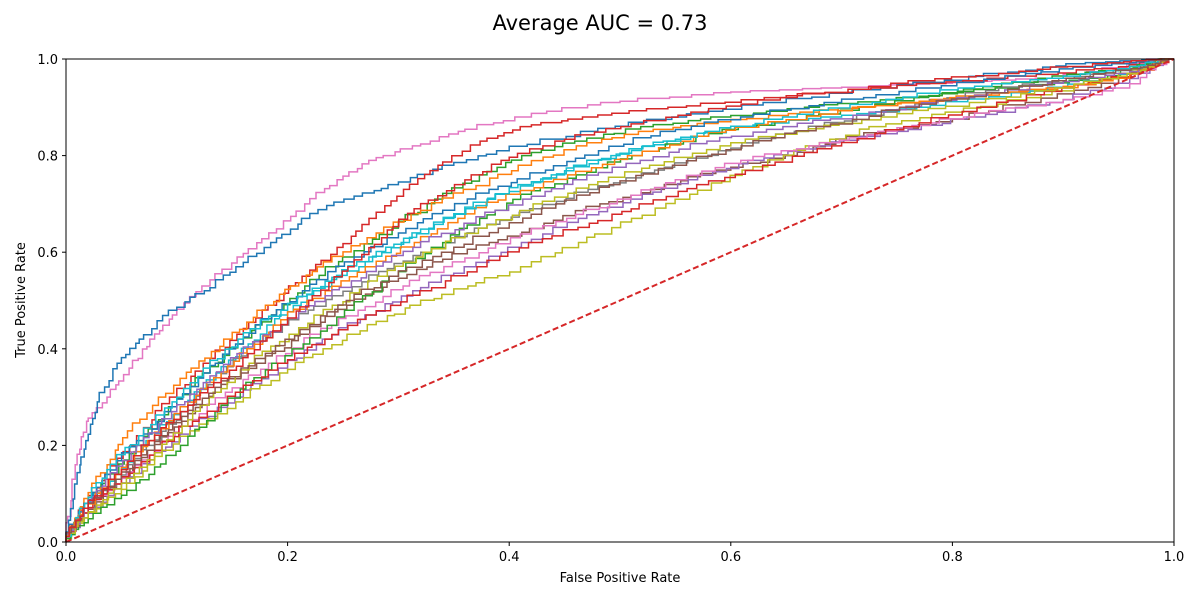 This screenshot has width=1200, height=600. I want to click on x-tick-label: 0.6, so click(730, 557).